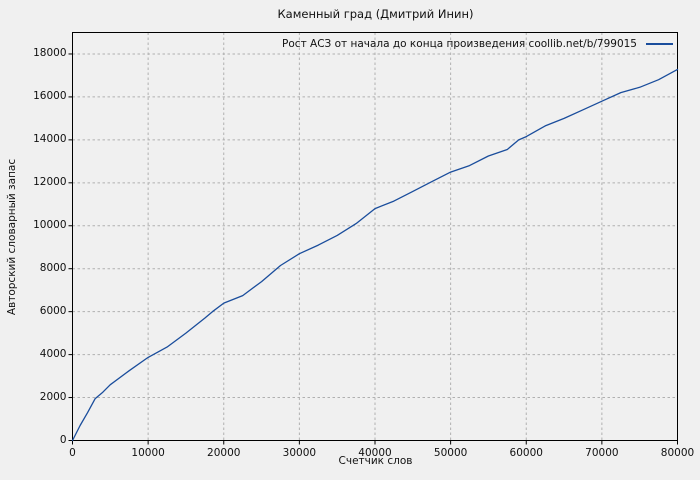 This screenshot has width=700, height=480. Describe the element at coordinates (659, 44) in the screenshot. I see `legend-line-sample-icon` at that location.